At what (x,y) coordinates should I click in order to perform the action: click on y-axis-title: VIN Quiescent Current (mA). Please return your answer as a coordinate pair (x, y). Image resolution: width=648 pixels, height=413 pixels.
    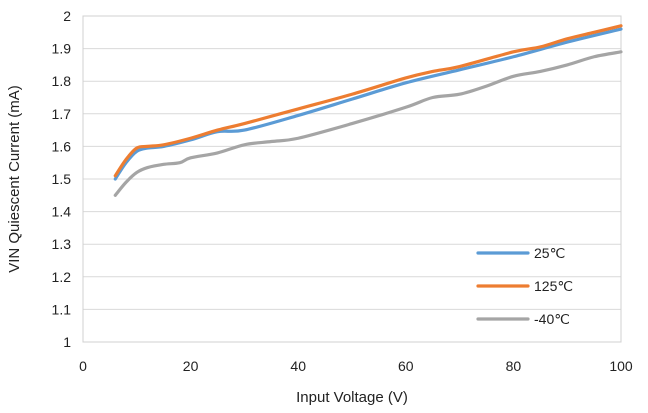
    Looking at the image, I should click on (14, 179).